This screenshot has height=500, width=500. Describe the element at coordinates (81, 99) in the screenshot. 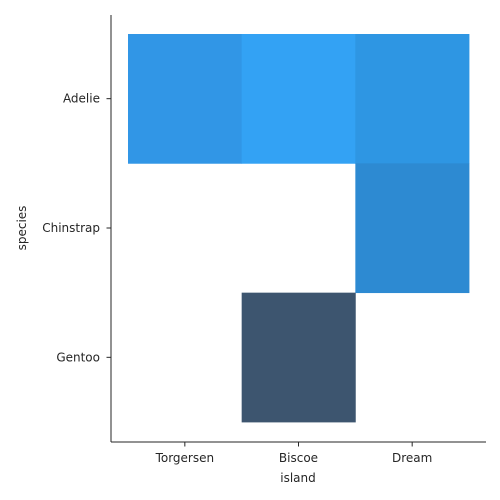

I see `y-tick-label: Adelie` at that location.